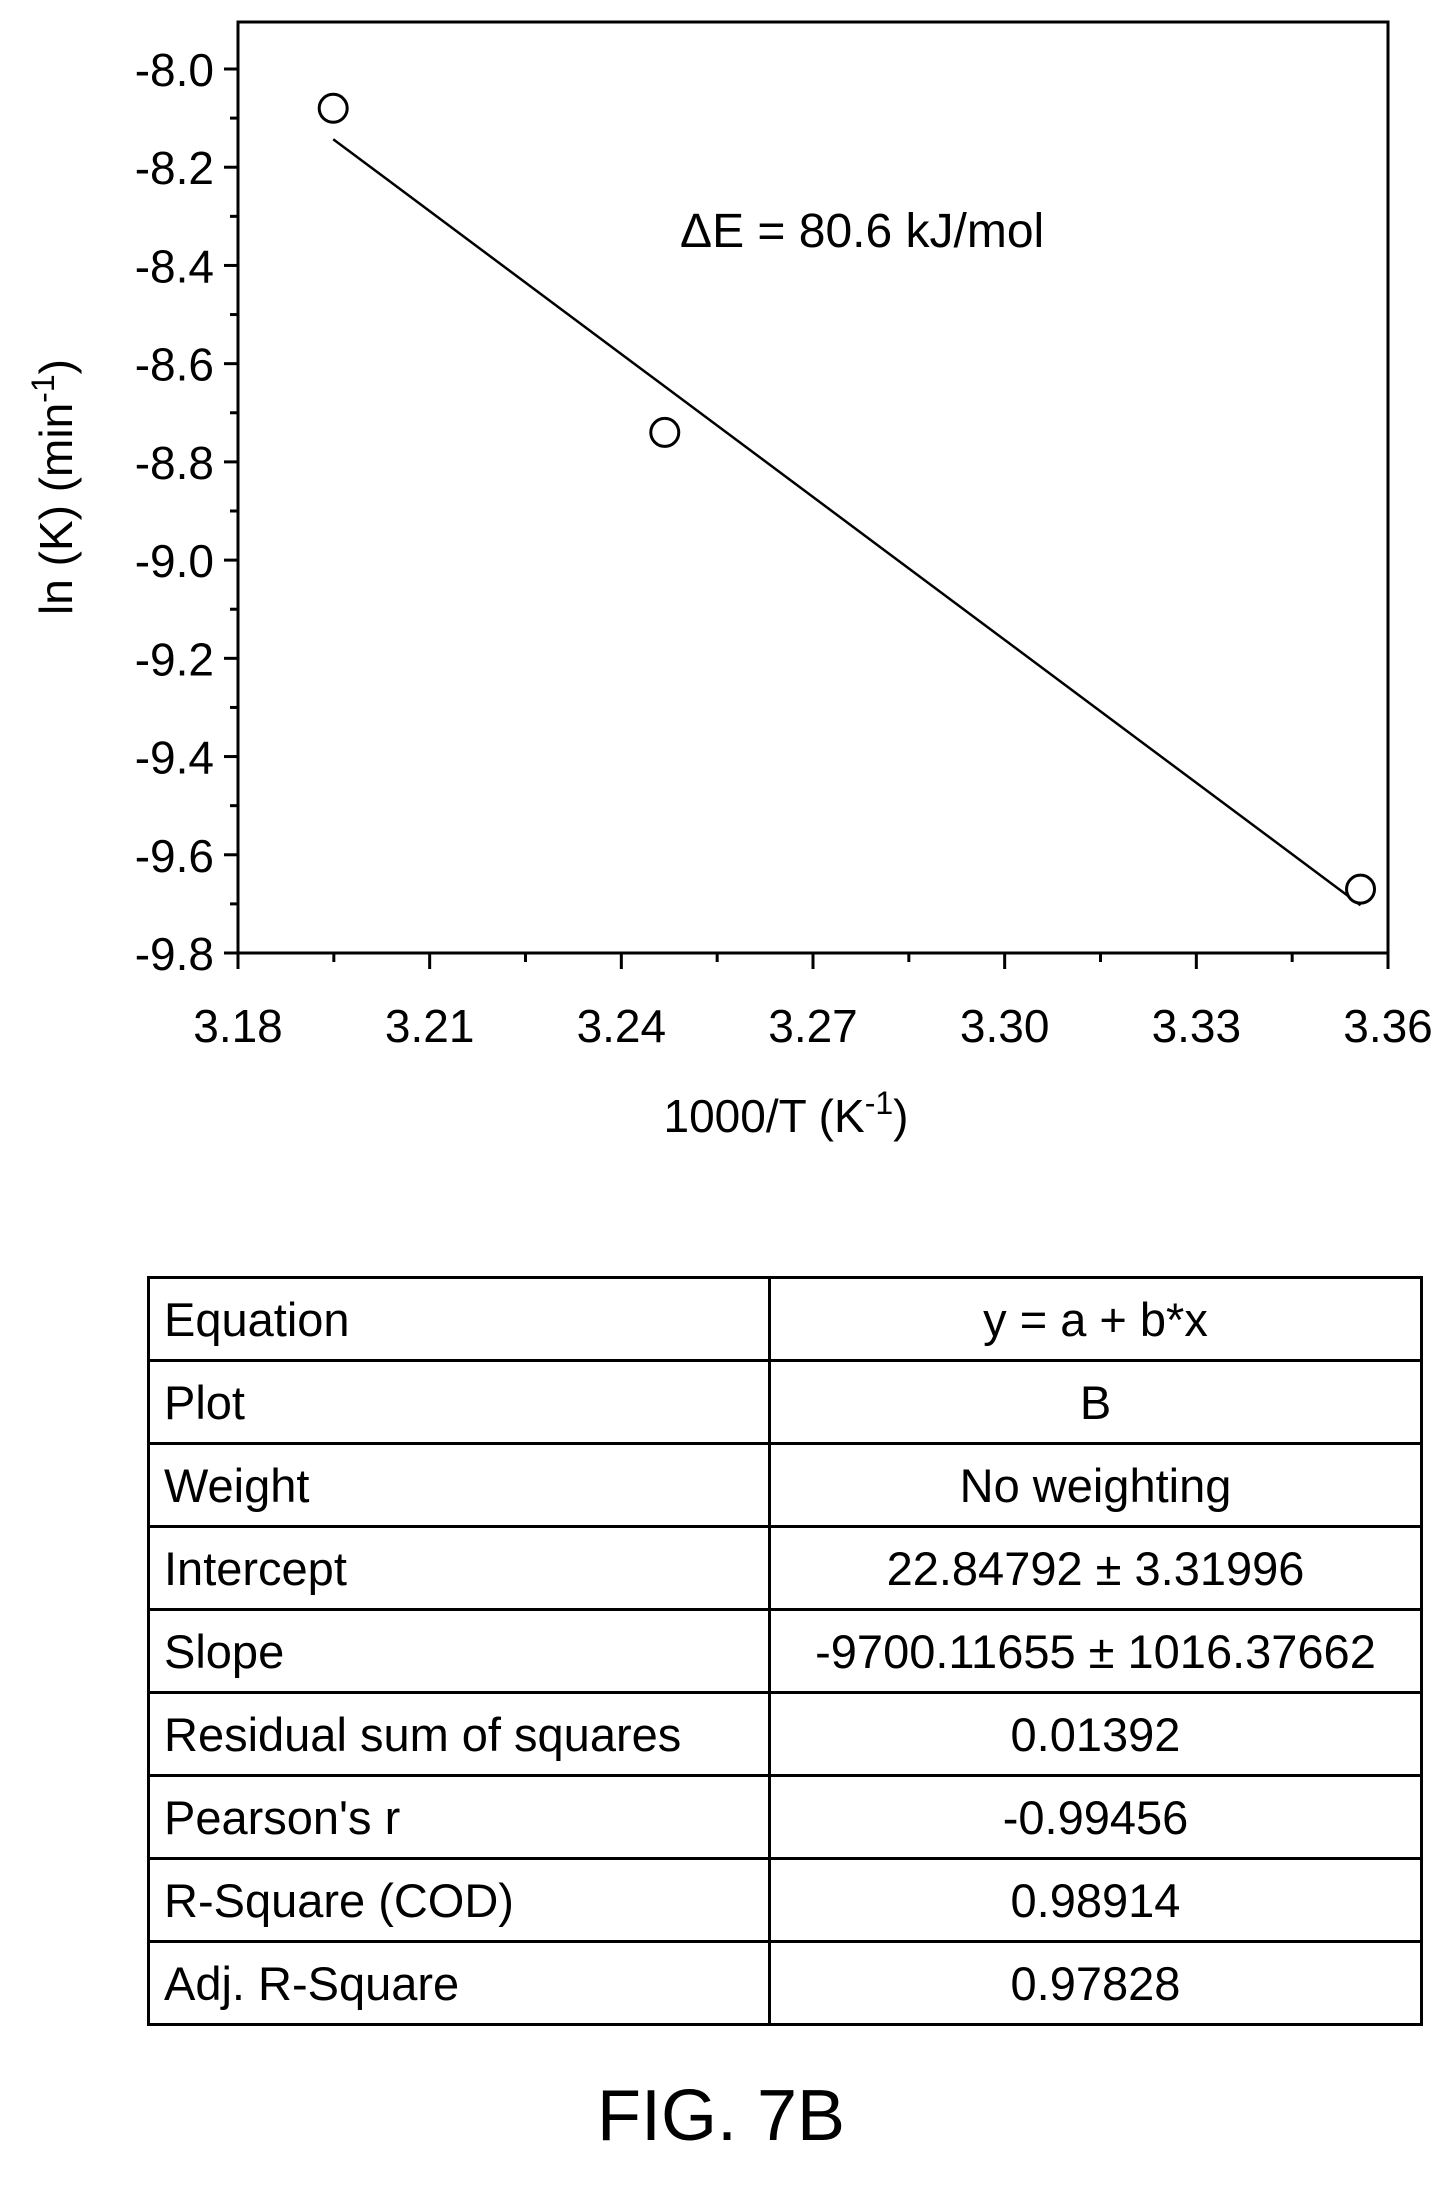 The width and height of the screenshot is (1442, 2199). What do you see at coordinates (174, 954) in the screenshot?
I see `y-tick-label: -9.8` at bounding box center [174, 954].